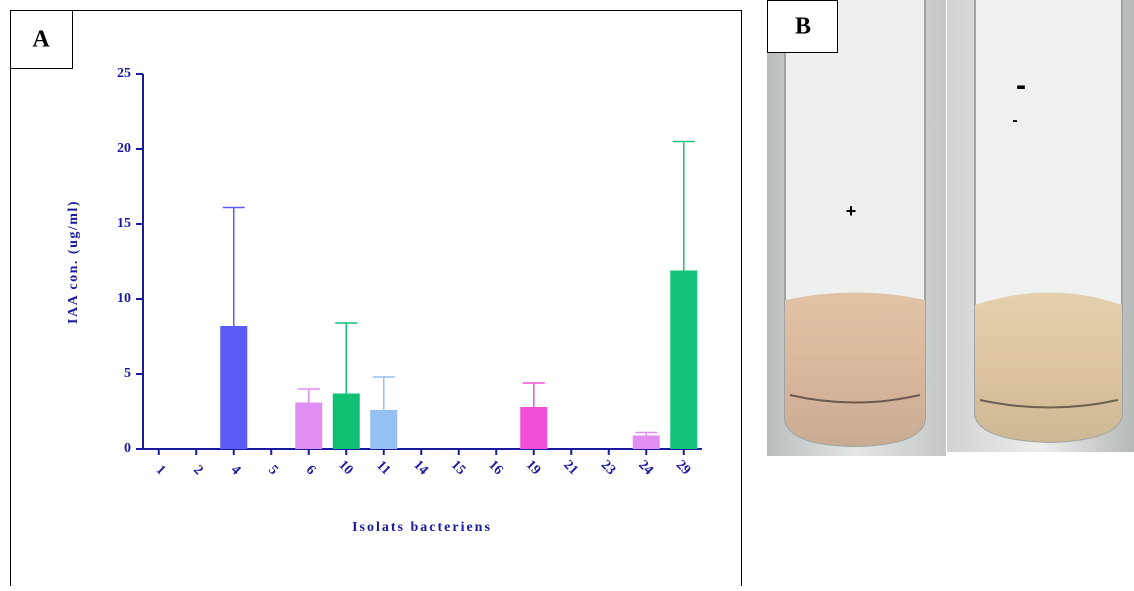  Describe the element at coordinates (533, 468) in the screenshot. I see `x-tick-label: 19` at that location.